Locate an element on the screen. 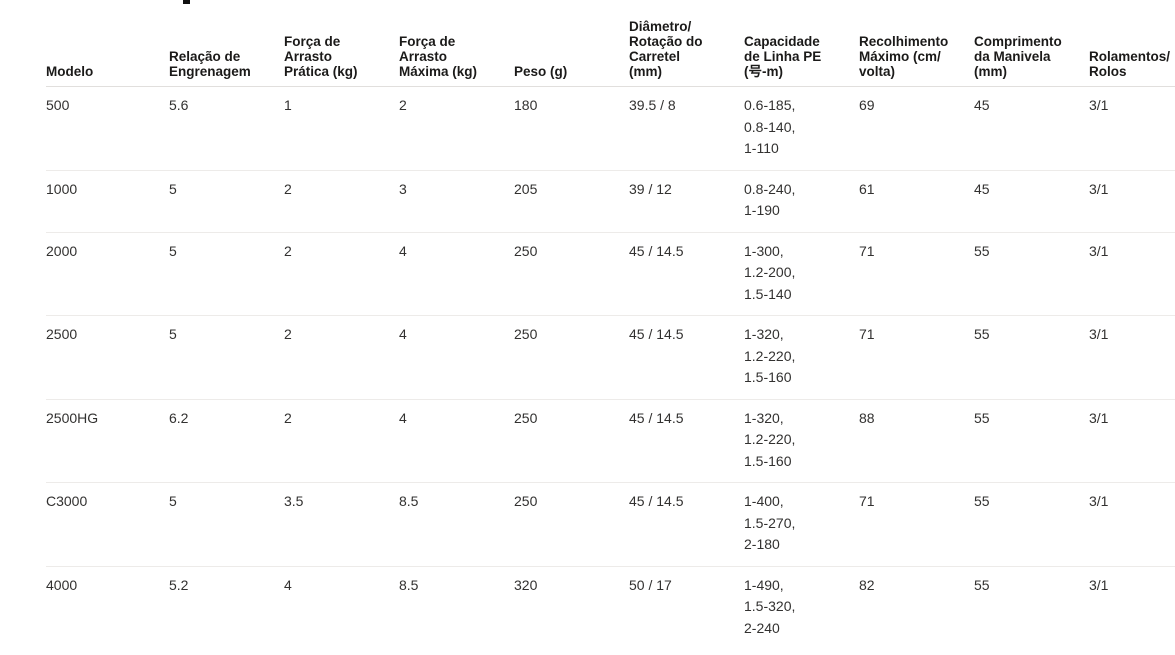 The width and height of the screenshot is (1175, 655). cell-handle: 45 is located at coordinates (982, 188).